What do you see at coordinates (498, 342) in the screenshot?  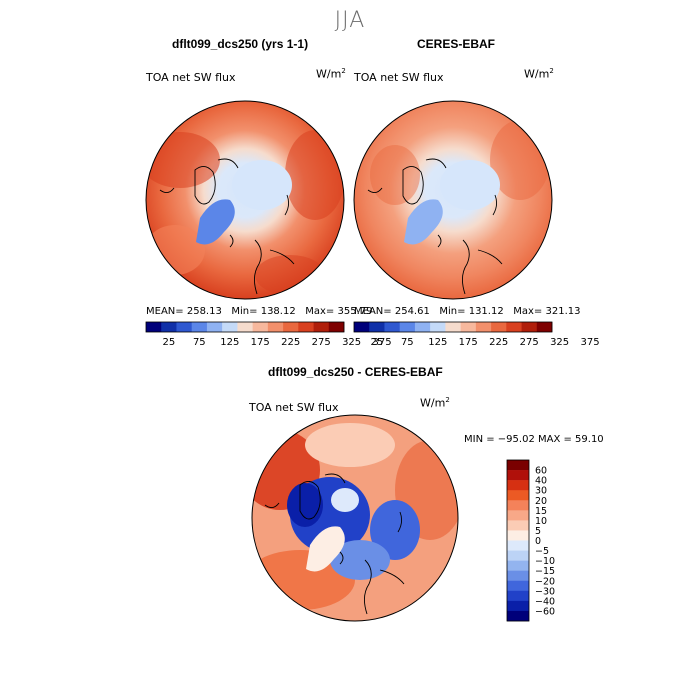 I see `panel-2-colorbar-tick-label: 225` at bounding box center [498, 342].